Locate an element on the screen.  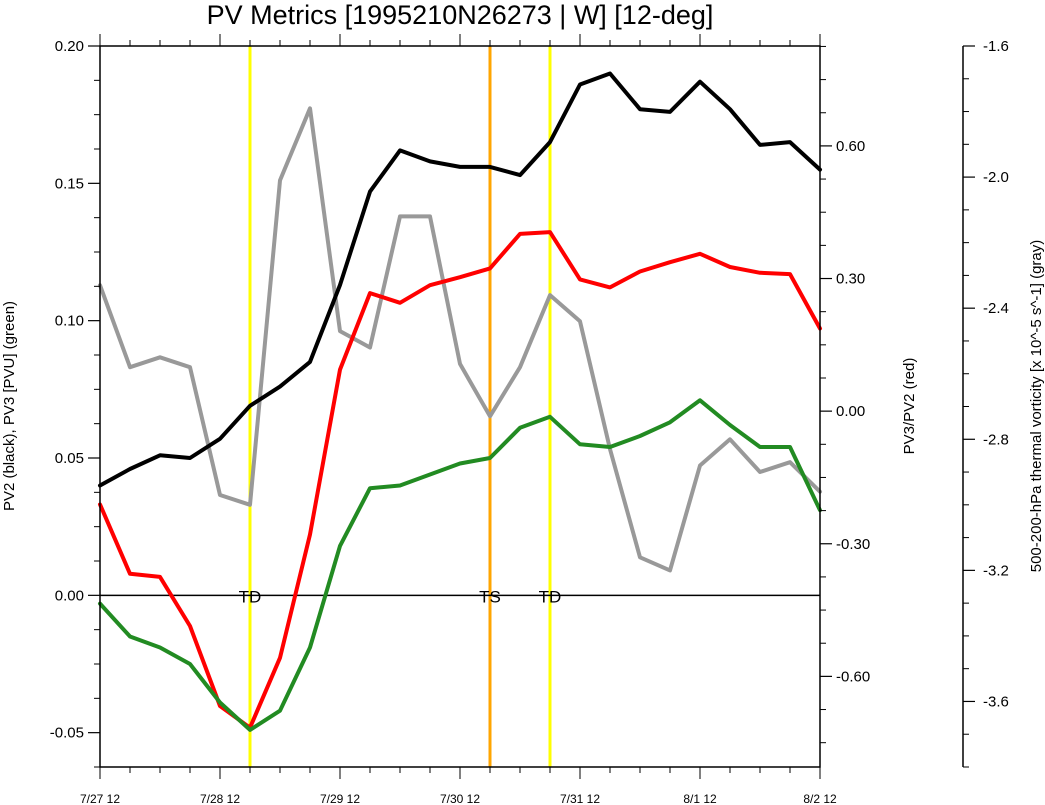
far-right-axis: -1.6 -2.0 -2.4 -2.8 -3.2 -3.6 is located at coordinates (985, 403).